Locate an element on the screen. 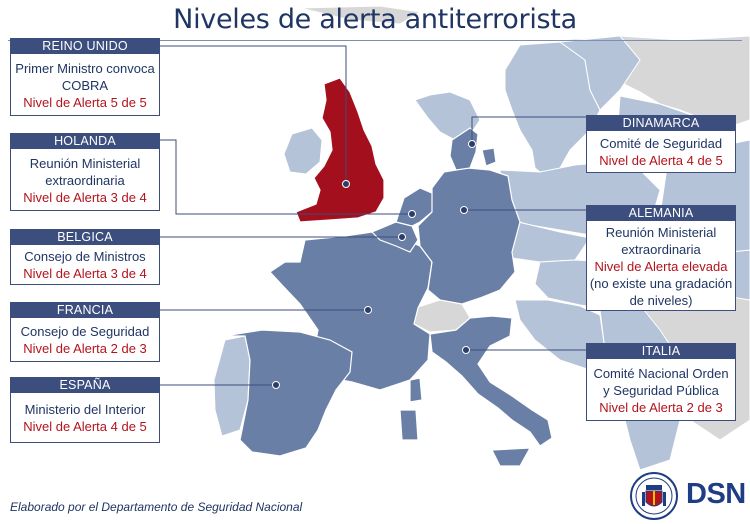 The height and width of the screenshot is (524, 750). marker-espana is located at coordinates (276, 385).